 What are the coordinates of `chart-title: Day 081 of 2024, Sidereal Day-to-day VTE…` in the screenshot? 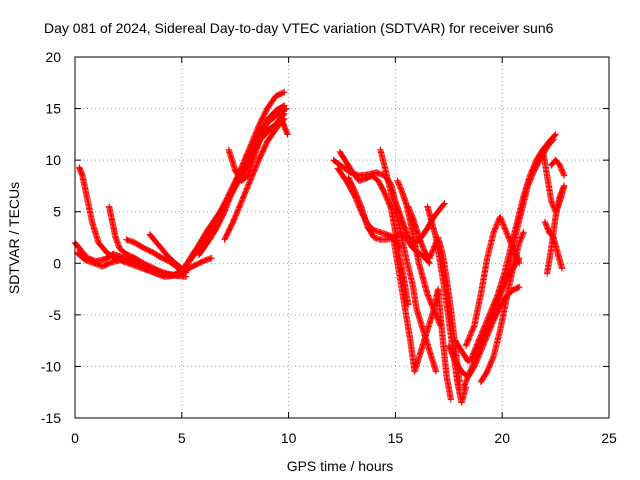 It's located at (299, 28).